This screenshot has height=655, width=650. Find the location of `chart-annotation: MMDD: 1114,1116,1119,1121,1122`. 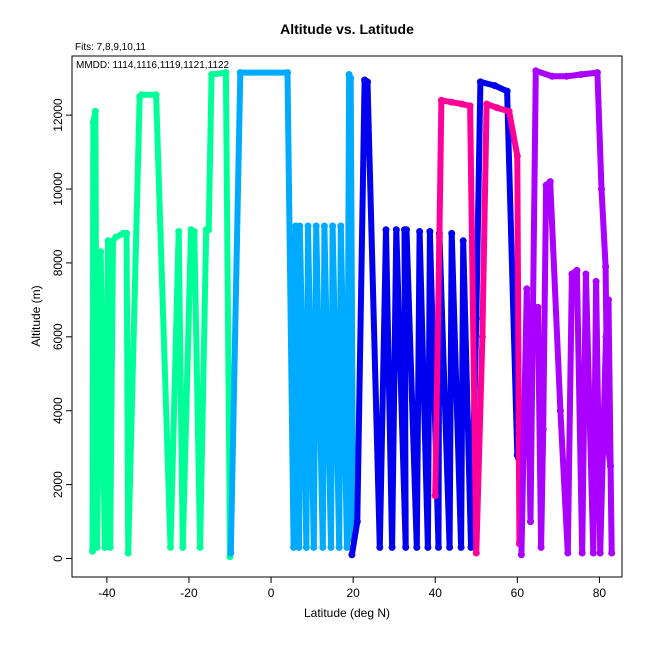

chart-annotation: MMDD: 1114,1116,1119,1121,1122 is located at coordinates (153, 65).